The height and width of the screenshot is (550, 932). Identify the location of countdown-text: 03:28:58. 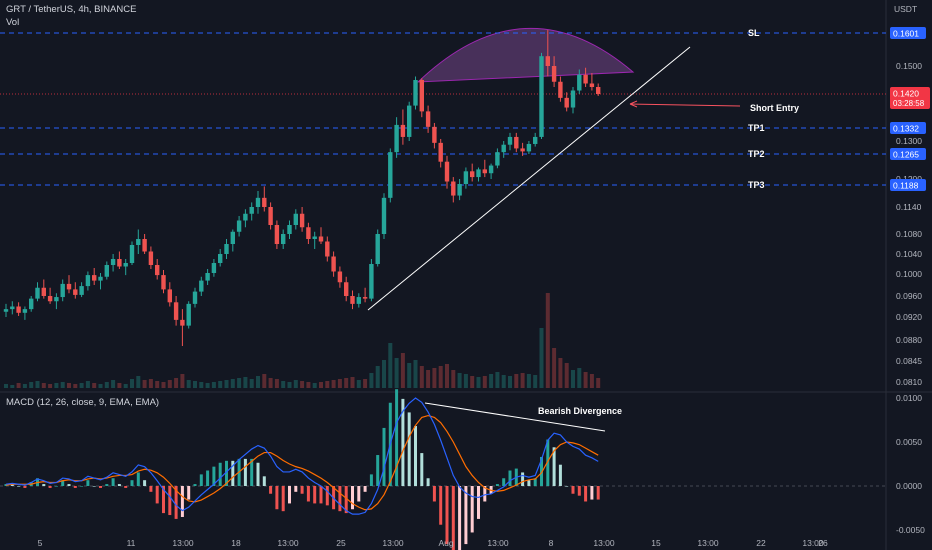
(909, 103).